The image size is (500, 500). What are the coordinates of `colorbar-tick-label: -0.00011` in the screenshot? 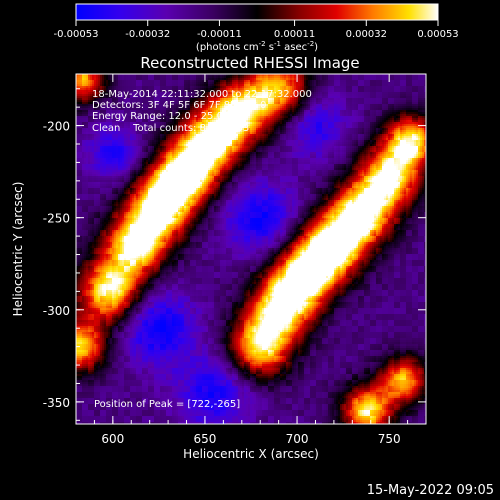 It's located at (219, 34).